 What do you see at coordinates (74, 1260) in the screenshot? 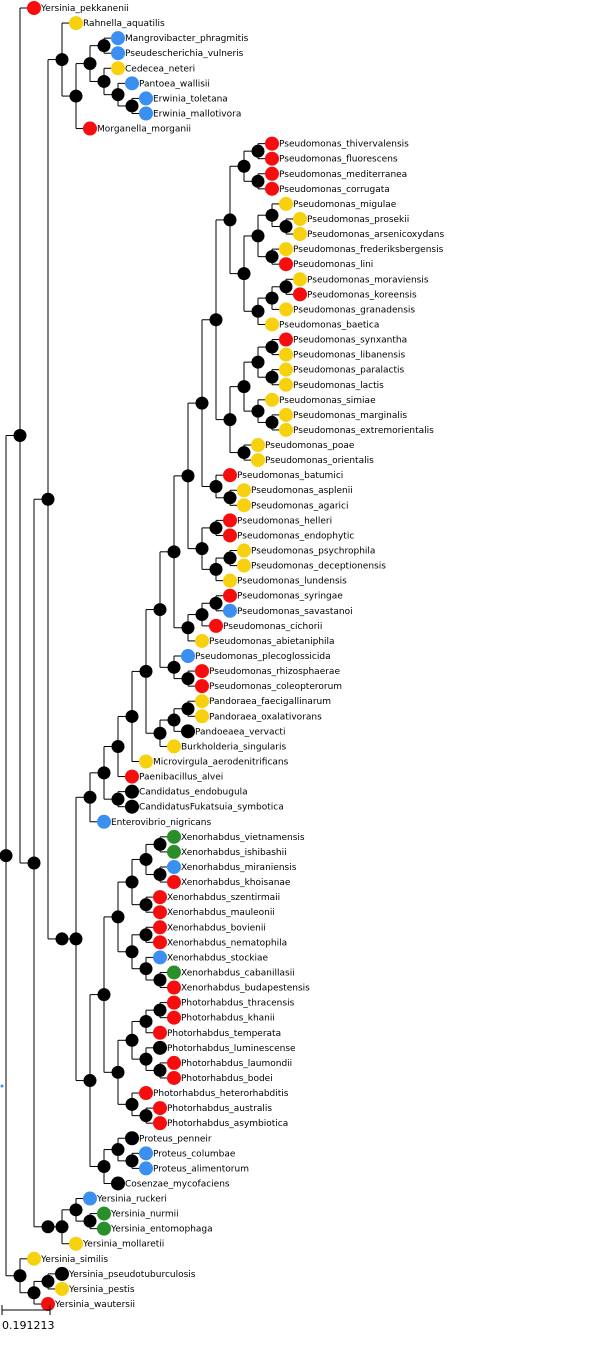
I see `tip-label: Yersinia_similis` at bounding box center [74, 1260].